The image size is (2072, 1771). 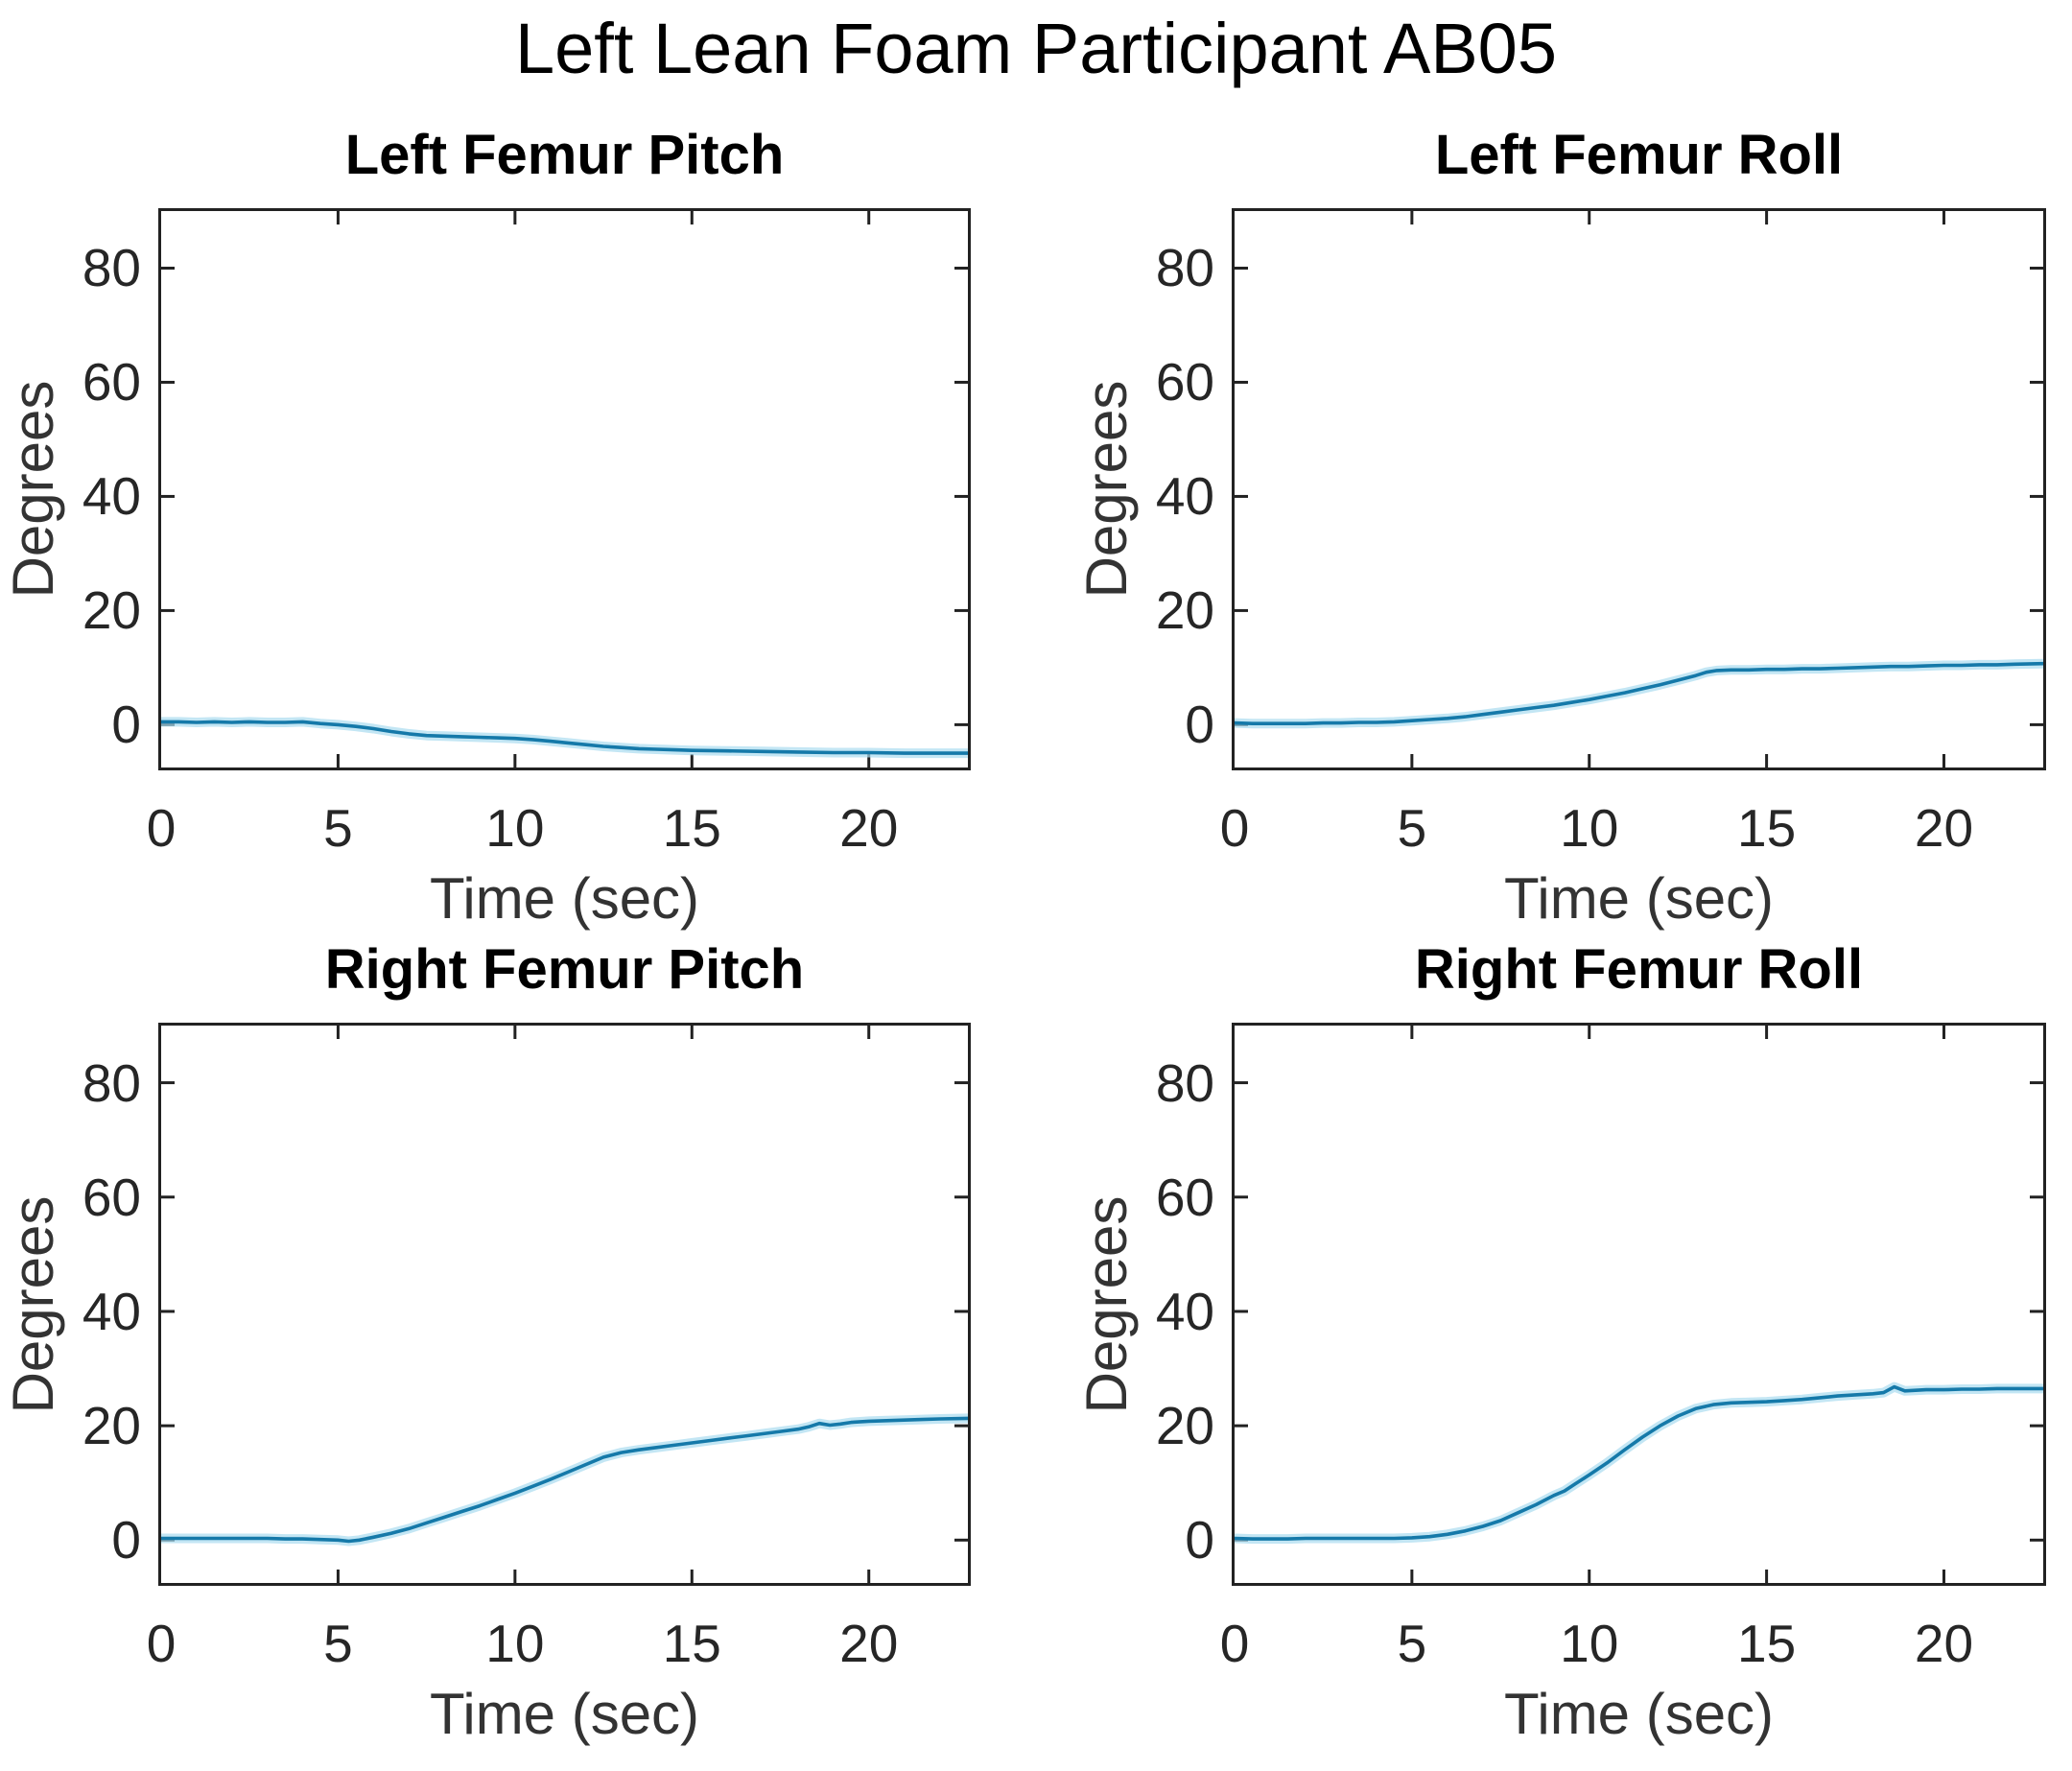 I want to click on subplot-title: Right Femur Pitch, so click(x=564, y=969).